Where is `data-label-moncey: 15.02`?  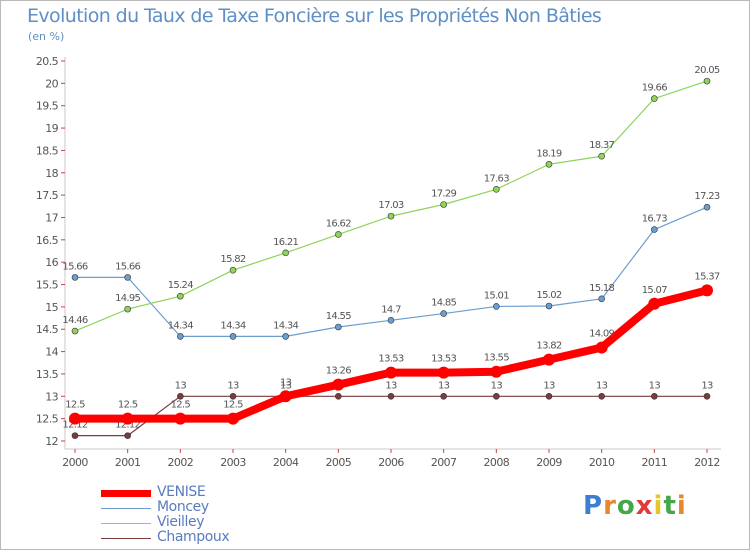
data-label-moncey: 15.02 is located at coordinates (548, 295).